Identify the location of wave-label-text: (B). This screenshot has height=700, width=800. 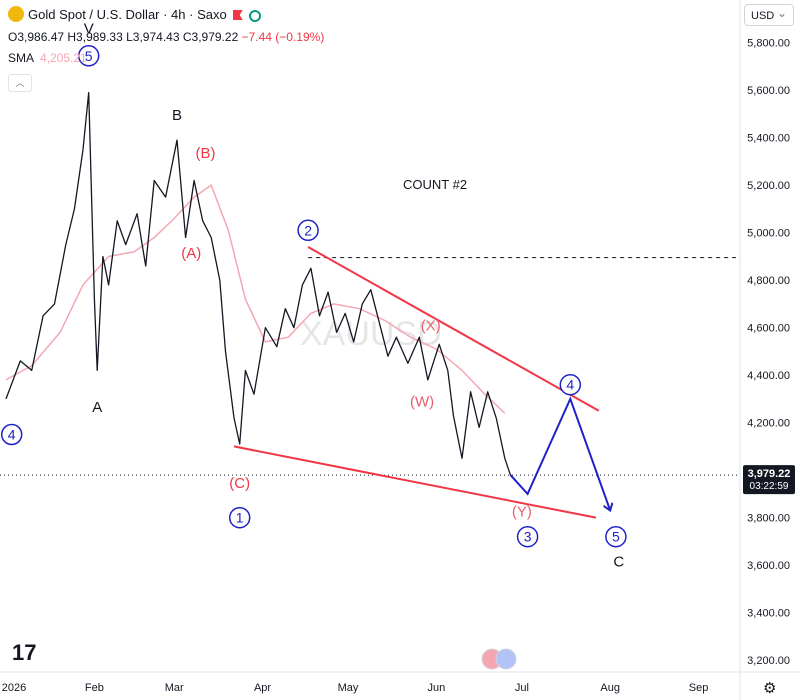
(206, 153).